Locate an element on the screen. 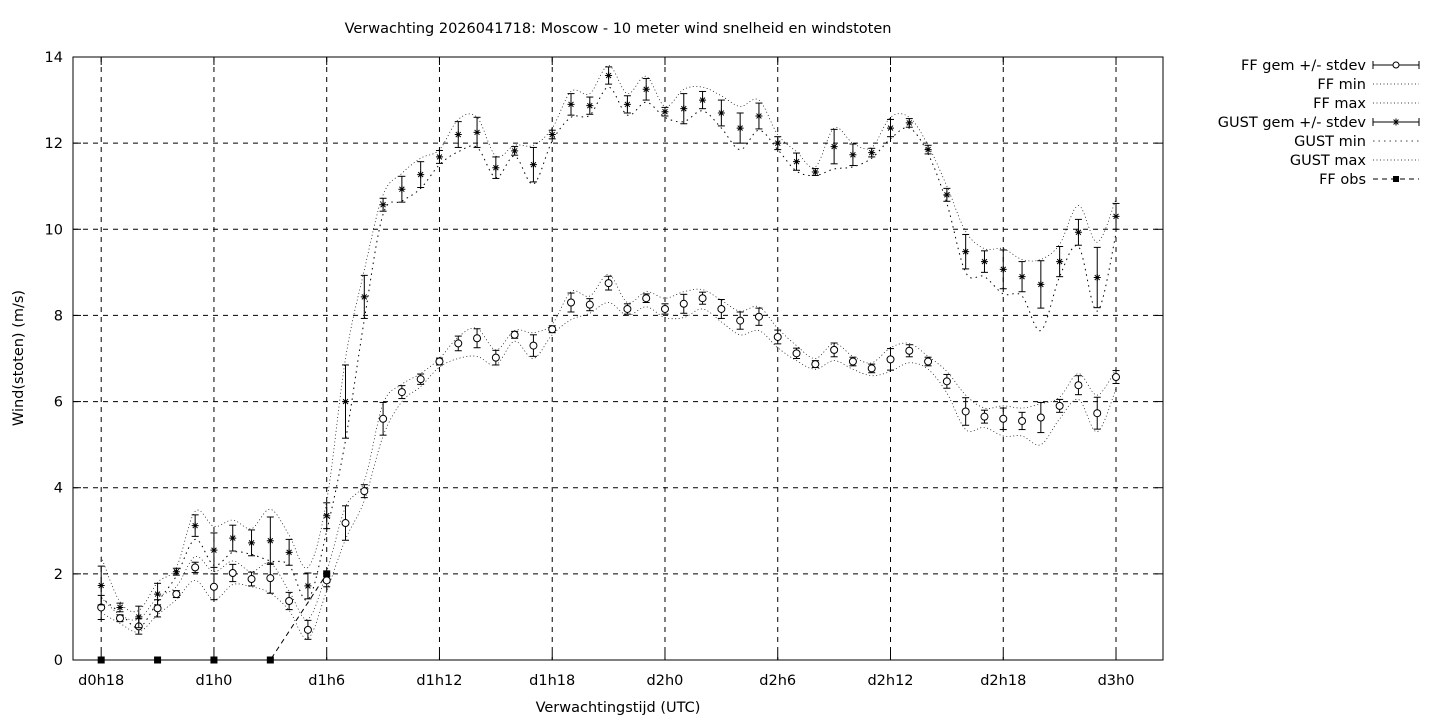 The image size is (1440, 720). legend-swatch-marker is located at coordinates (1396, 122).